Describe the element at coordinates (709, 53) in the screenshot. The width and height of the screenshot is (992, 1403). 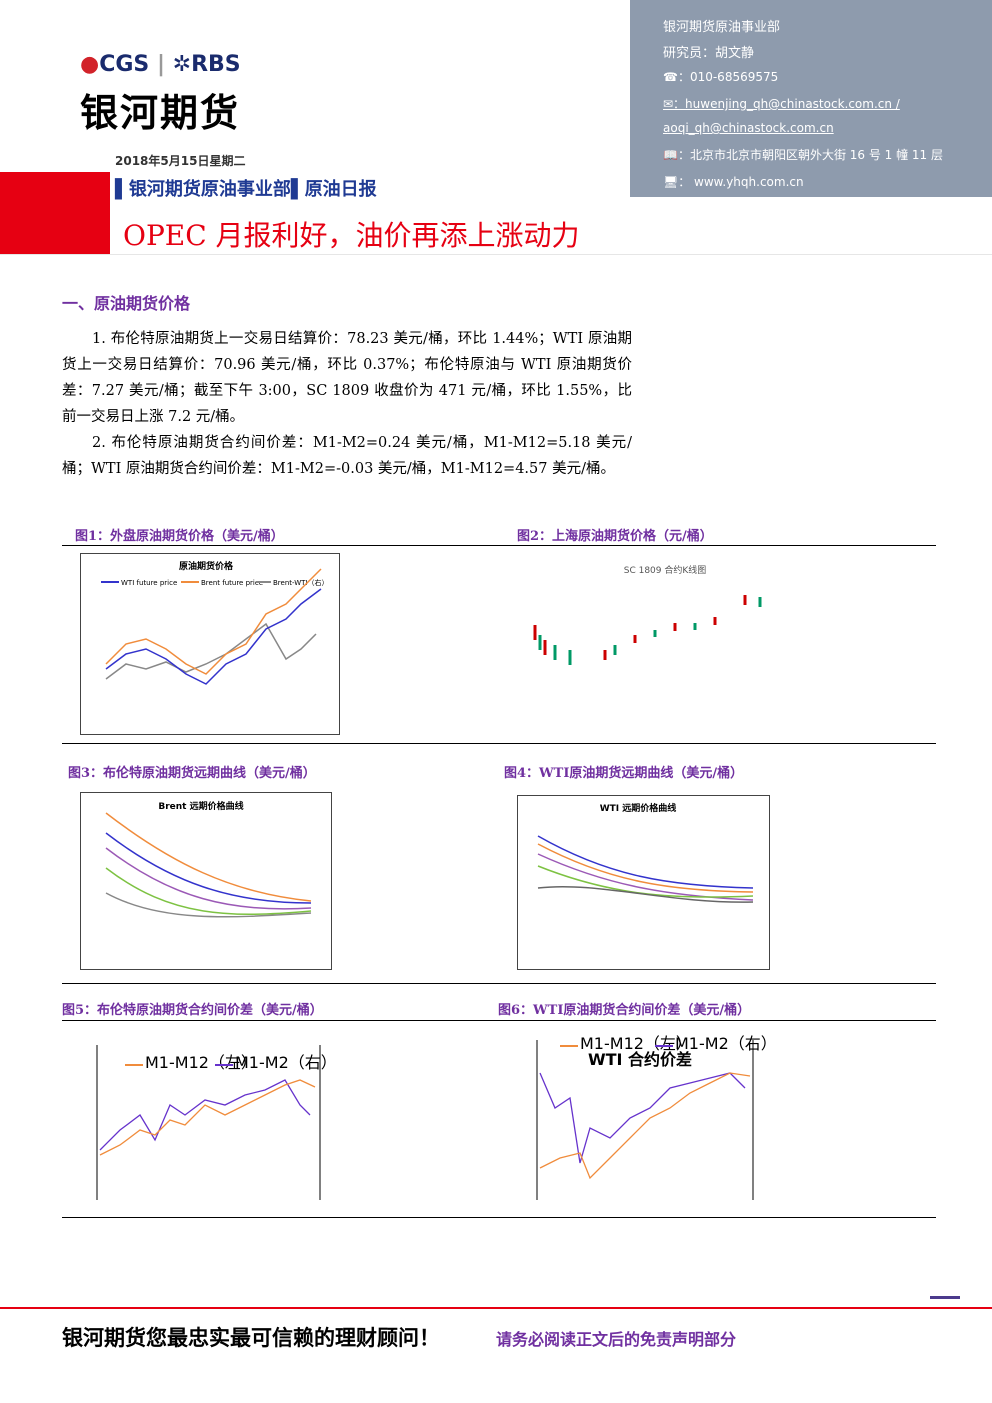
I see `contact-analyst: 研究员：胡文静` at that location.